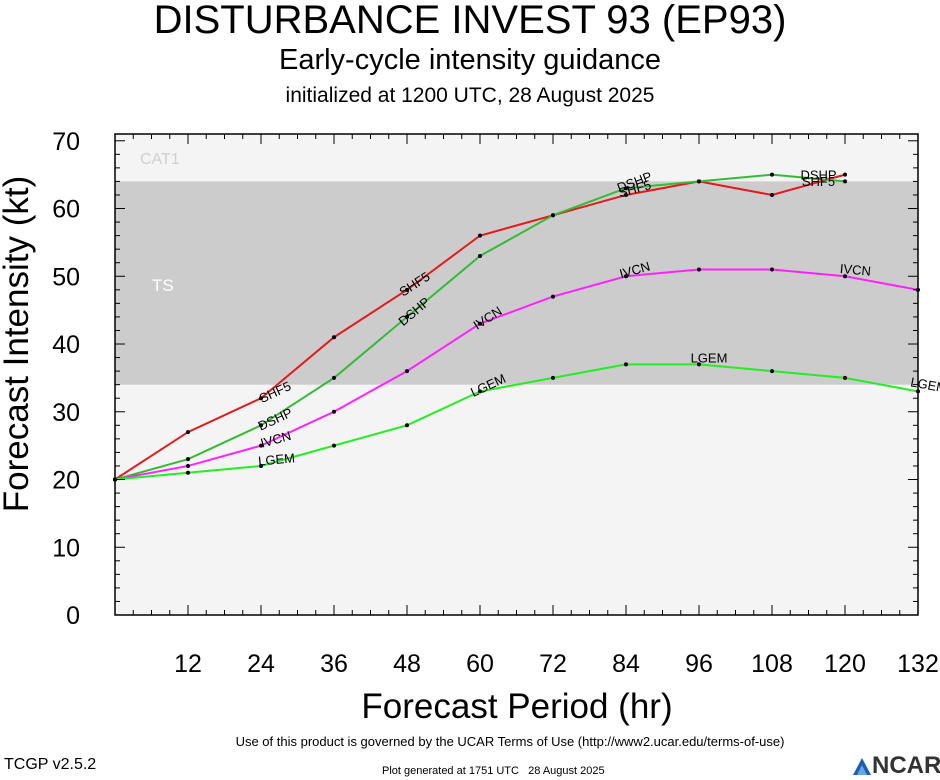 This screenshot has height=780, width=940. Describe the element at coordinates (188, 664) in the screenshot. I see `x-tick-label: 12` at that location.